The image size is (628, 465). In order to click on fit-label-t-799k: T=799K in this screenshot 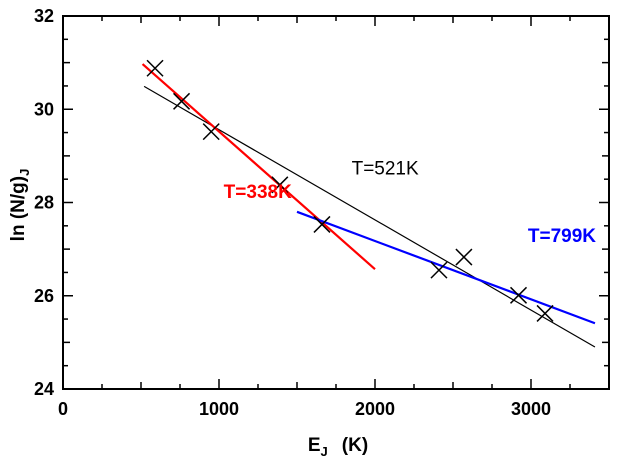, I will do `click(562, 236)`.